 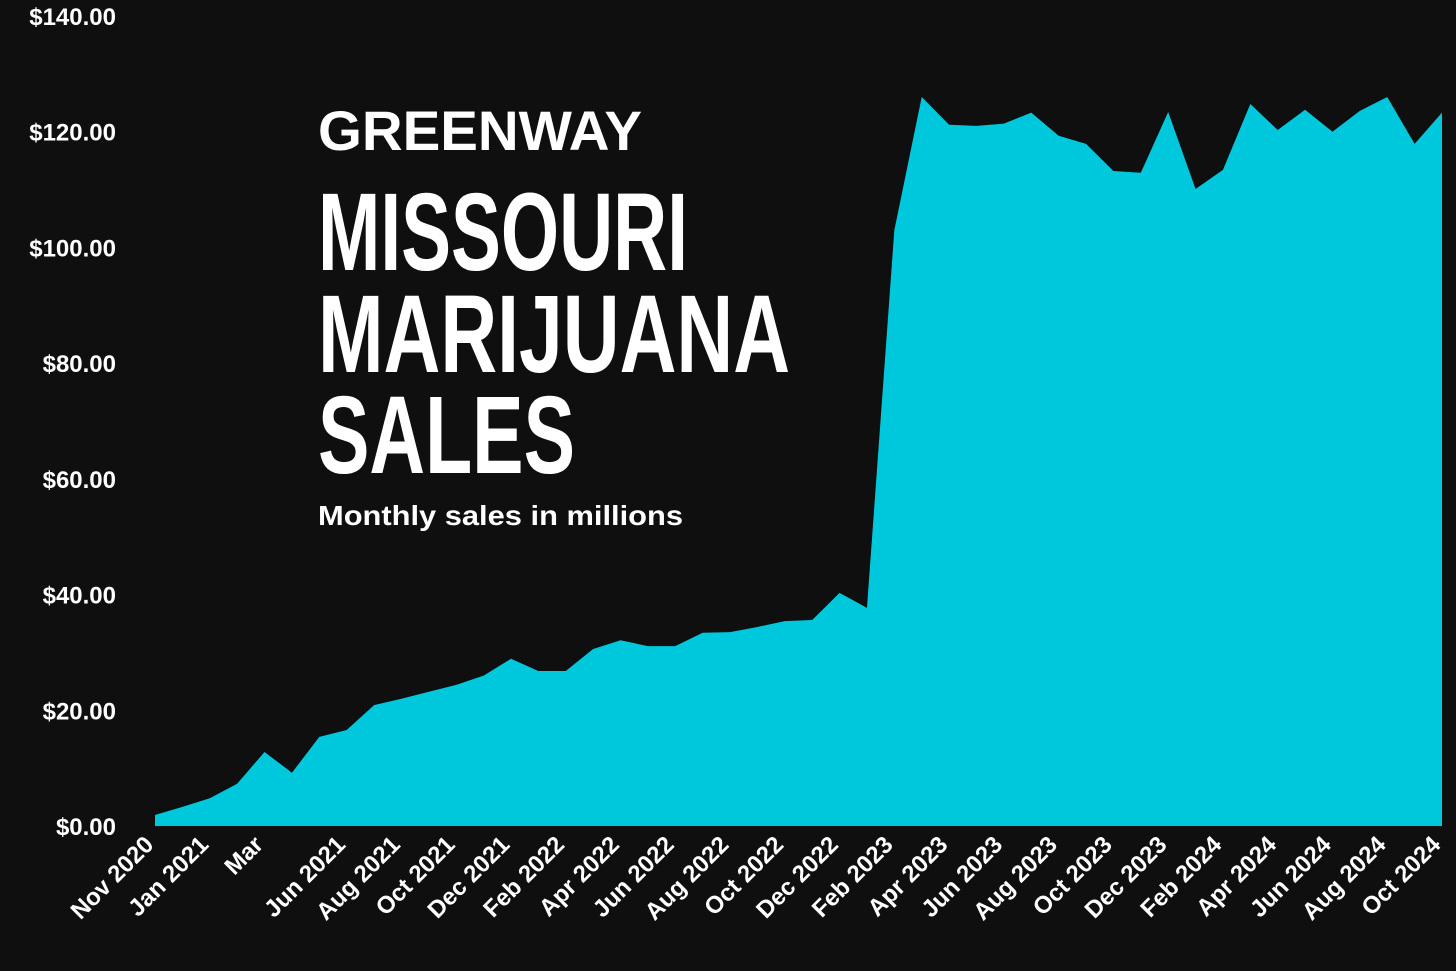 What do you see at coordinates (72, 17) in the screenshot?
I see `y-tick-label: $140.00` at bounding box center [72, 17].